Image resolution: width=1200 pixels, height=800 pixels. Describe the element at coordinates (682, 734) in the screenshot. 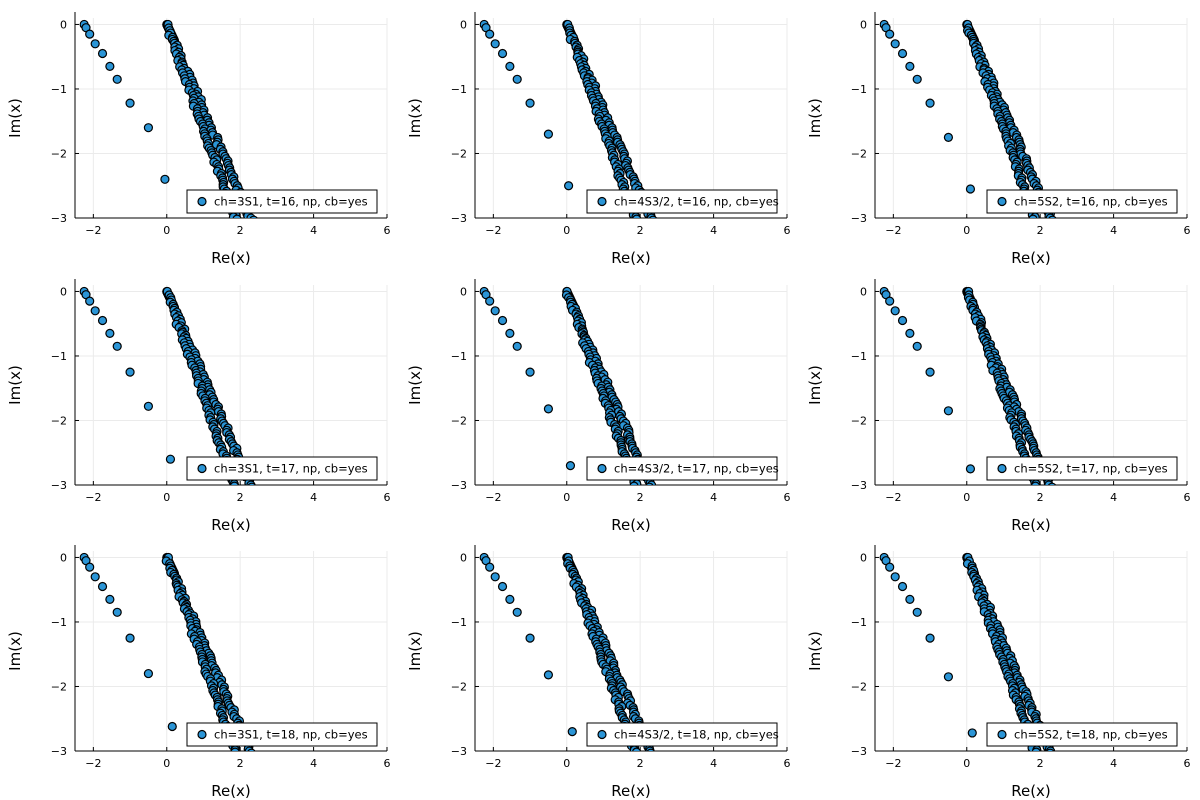

I see `legend: ch=4S3/2, t=18, np, cb=yes` at that location.